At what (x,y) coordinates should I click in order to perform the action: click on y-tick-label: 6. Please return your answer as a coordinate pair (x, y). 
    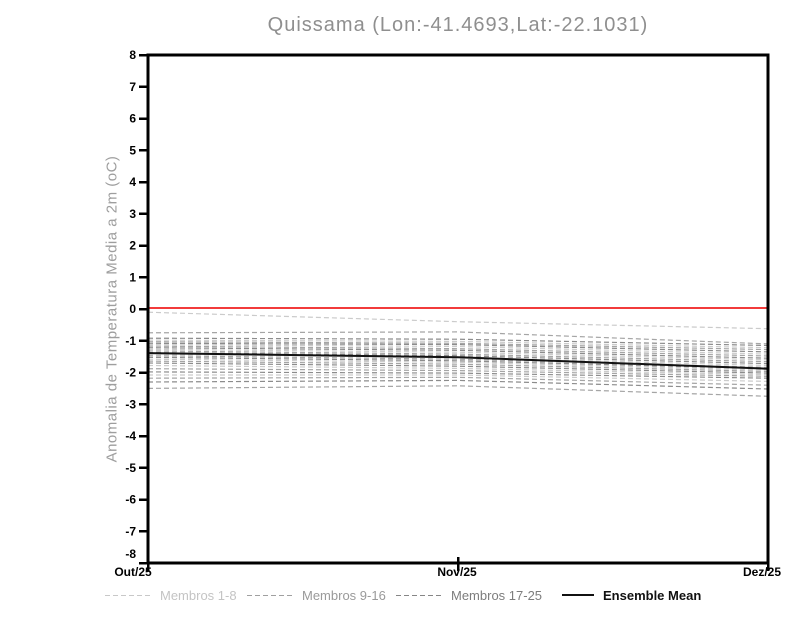
    Looking at the image, I should click on (132, 119).